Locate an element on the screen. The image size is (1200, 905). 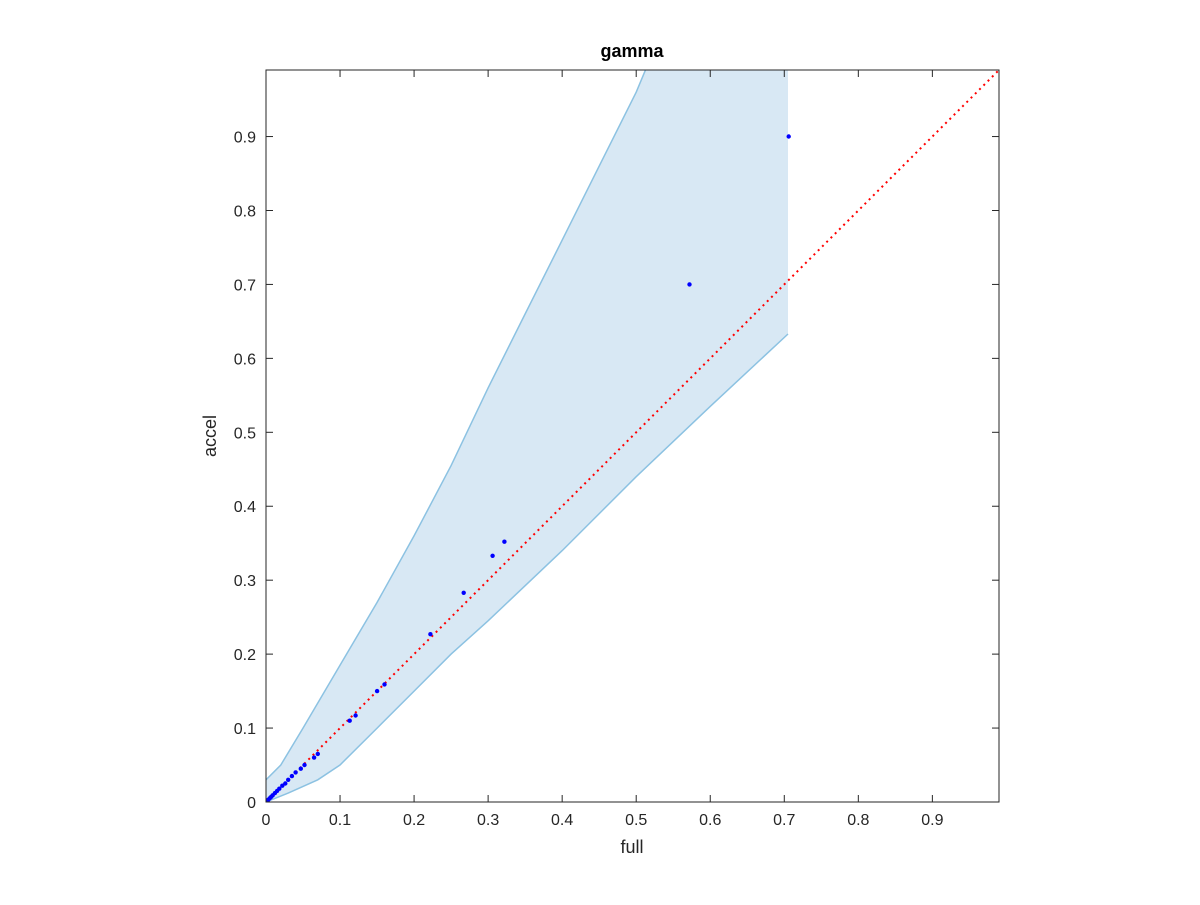
x-axis-label: full is located at coordinates (631, 847).